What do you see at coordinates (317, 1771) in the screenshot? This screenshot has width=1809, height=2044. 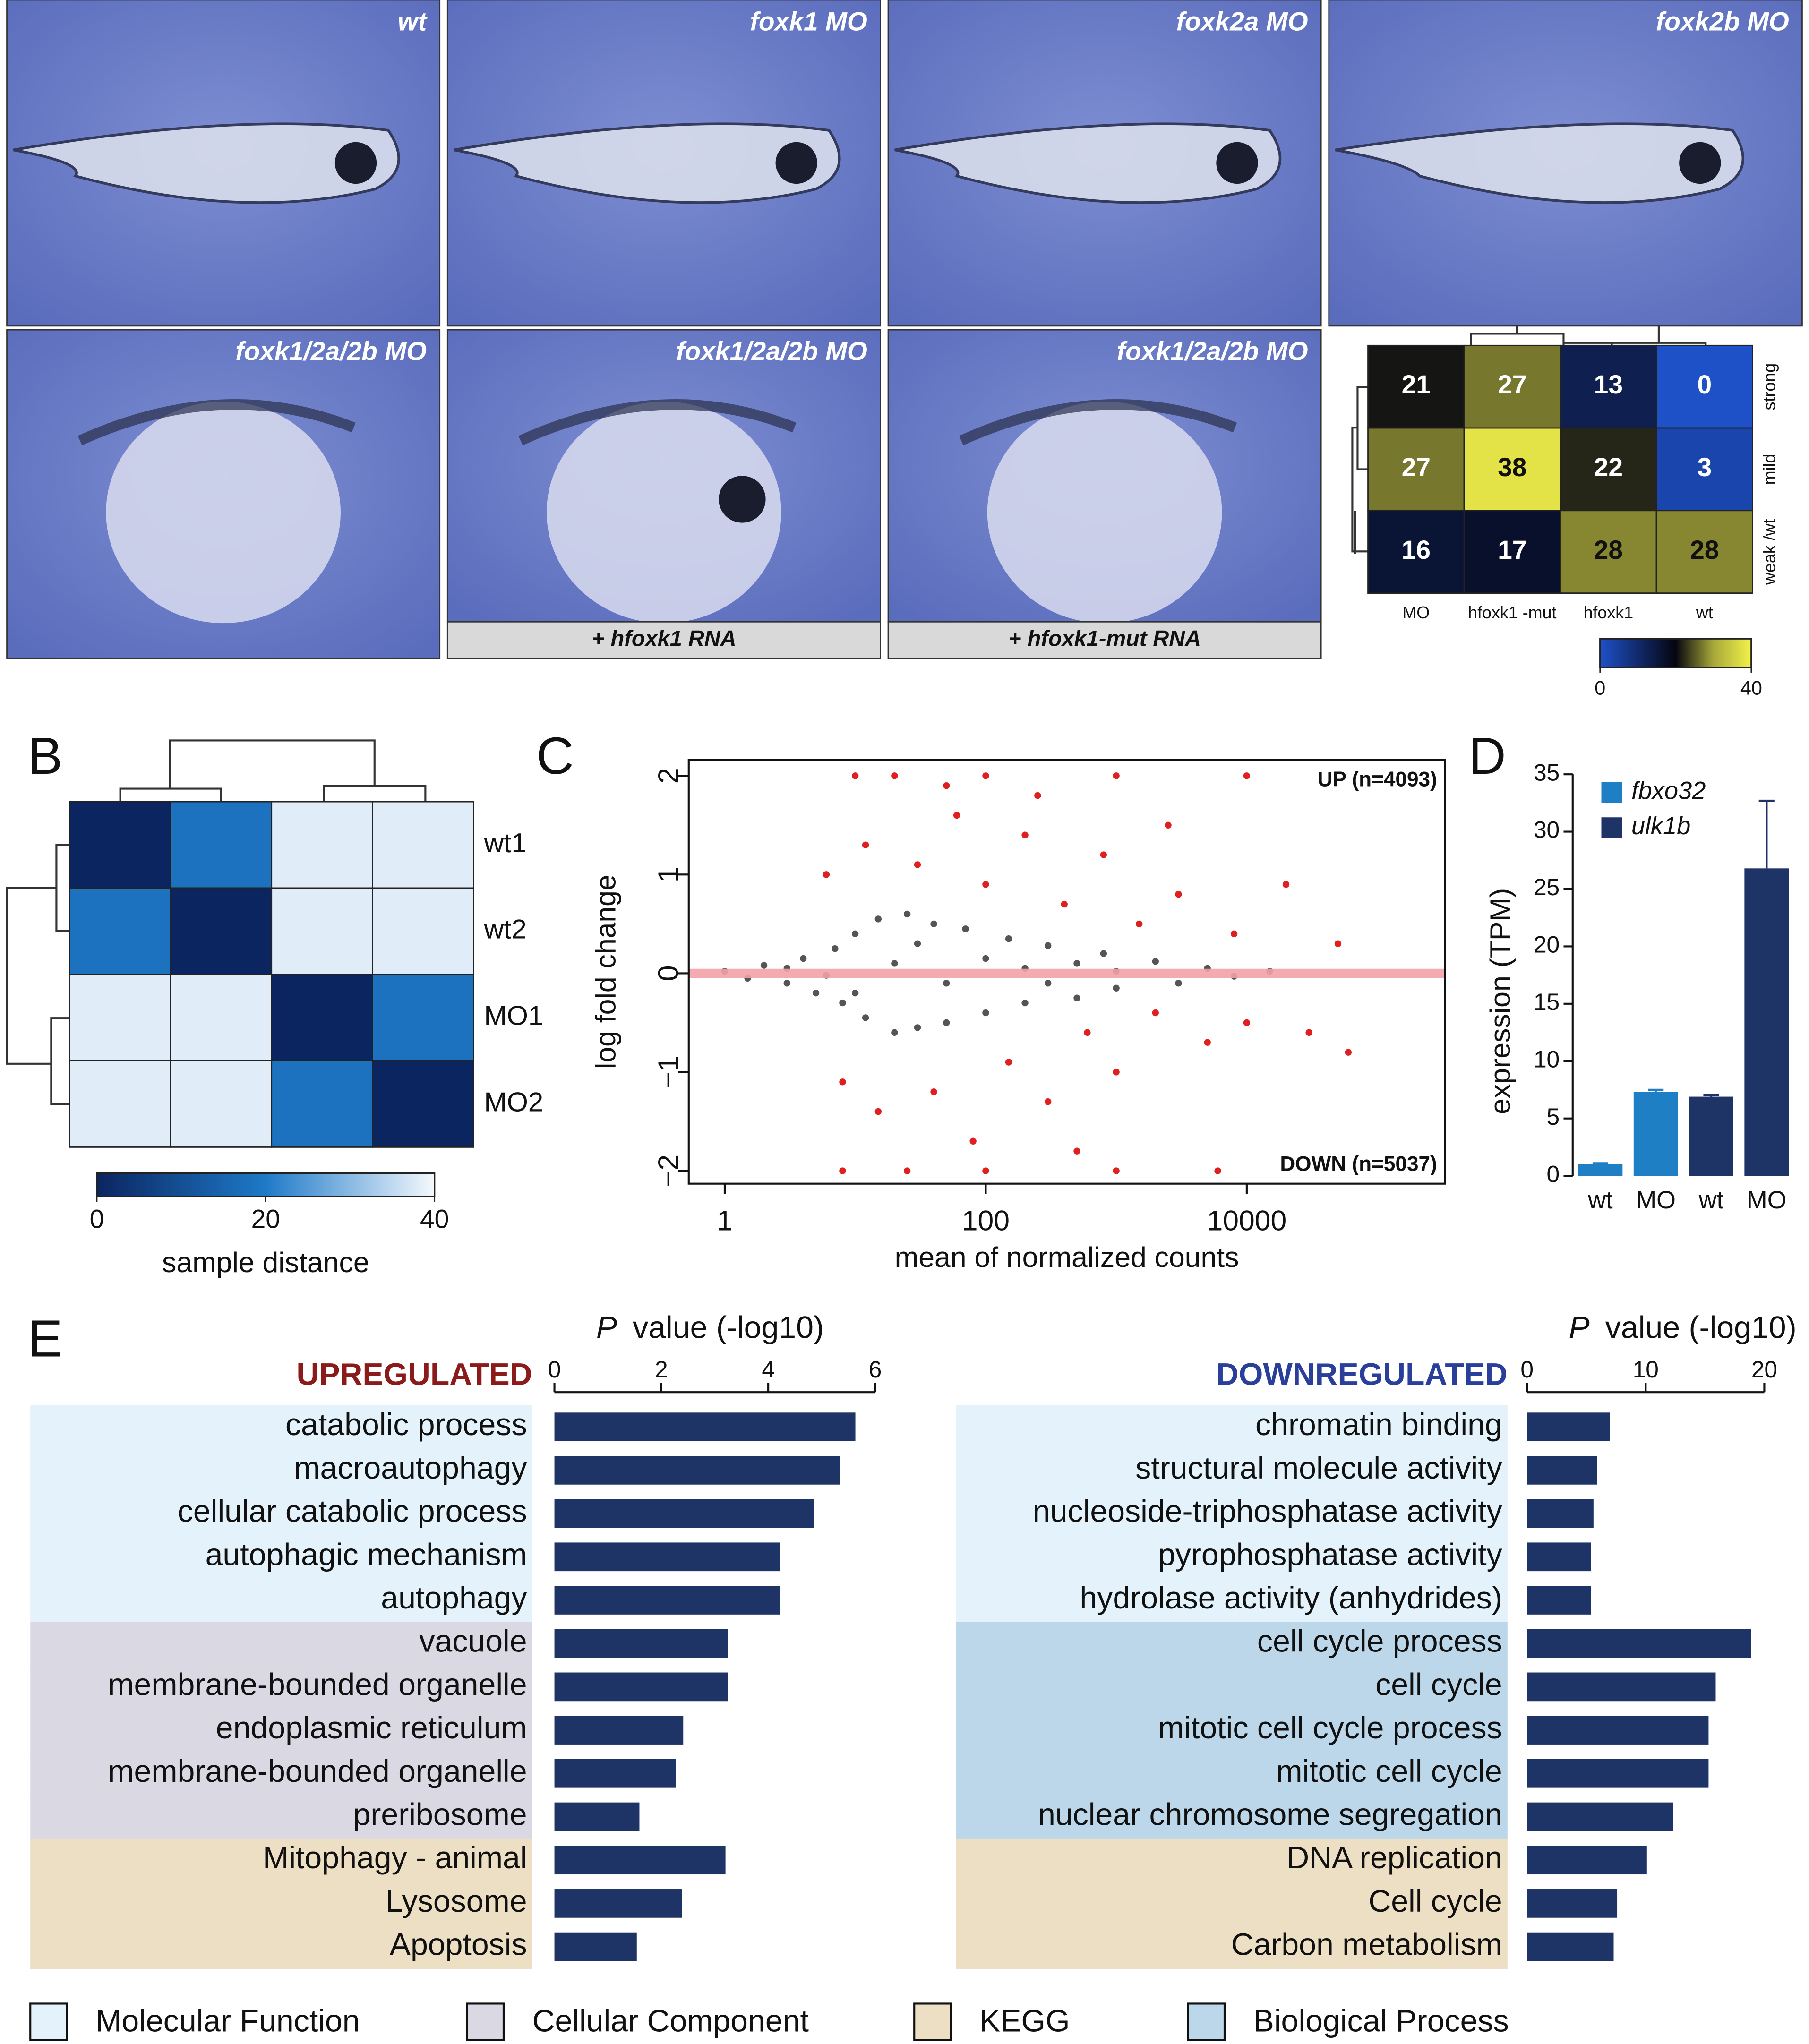 I see `category-label: membrane-bounded organelle` at bounding box center [317, 1771].